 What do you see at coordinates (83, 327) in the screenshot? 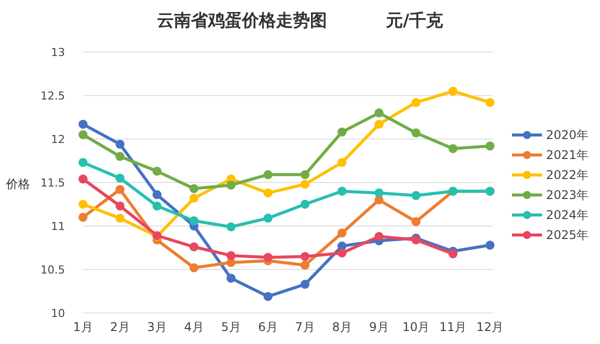
I see `x-tick-label: 1月` at bounding box center [83, 327].